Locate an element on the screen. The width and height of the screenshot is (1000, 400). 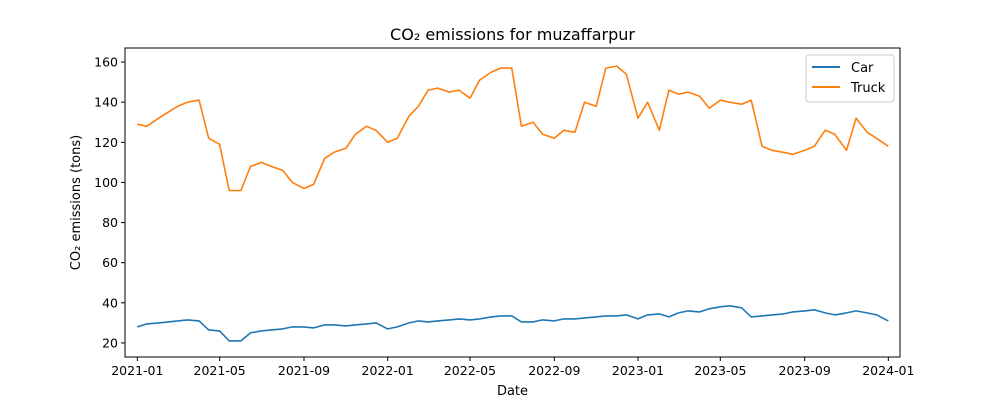
x-tick-label: 2022-01 is located at coordinates (388, 370).